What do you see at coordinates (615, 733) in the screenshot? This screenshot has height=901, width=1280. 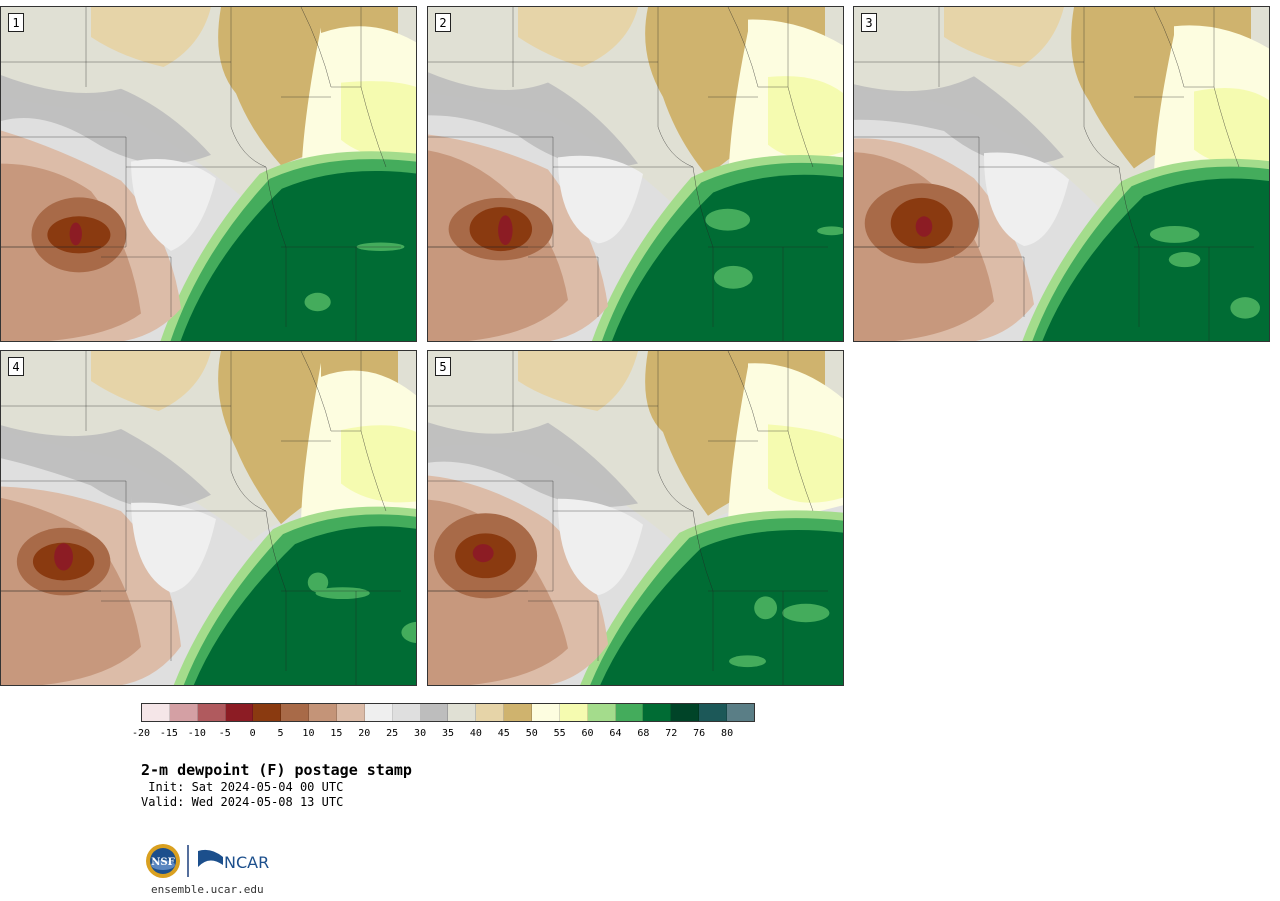 I see `colorbar-tick-label: 64` at bounding box center [615, 733].